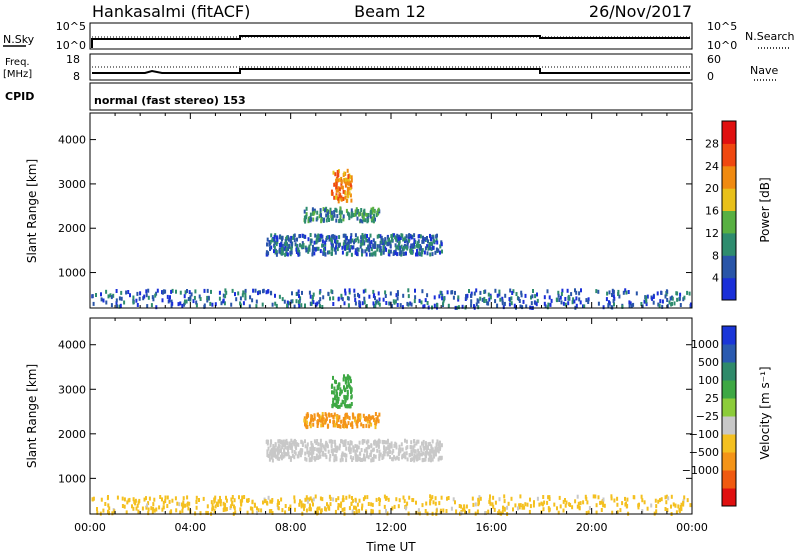  What do you see at coordinates (90, 527) in the screenshot?
I see `x-tick-label: 00:00` at bounding box center [90, 527].